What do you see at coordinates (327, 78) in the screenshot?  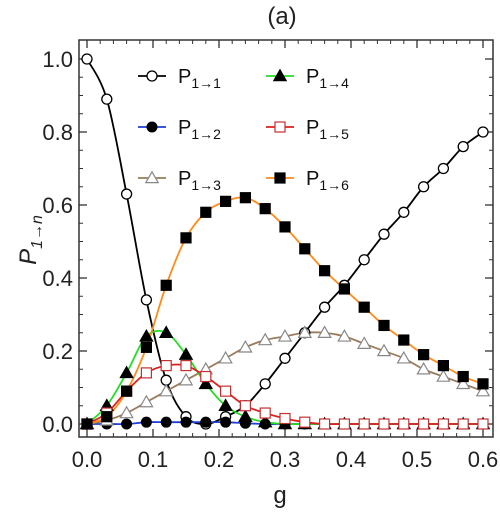 I see `legend-label: P1→4` at bounding box center [327, 78].